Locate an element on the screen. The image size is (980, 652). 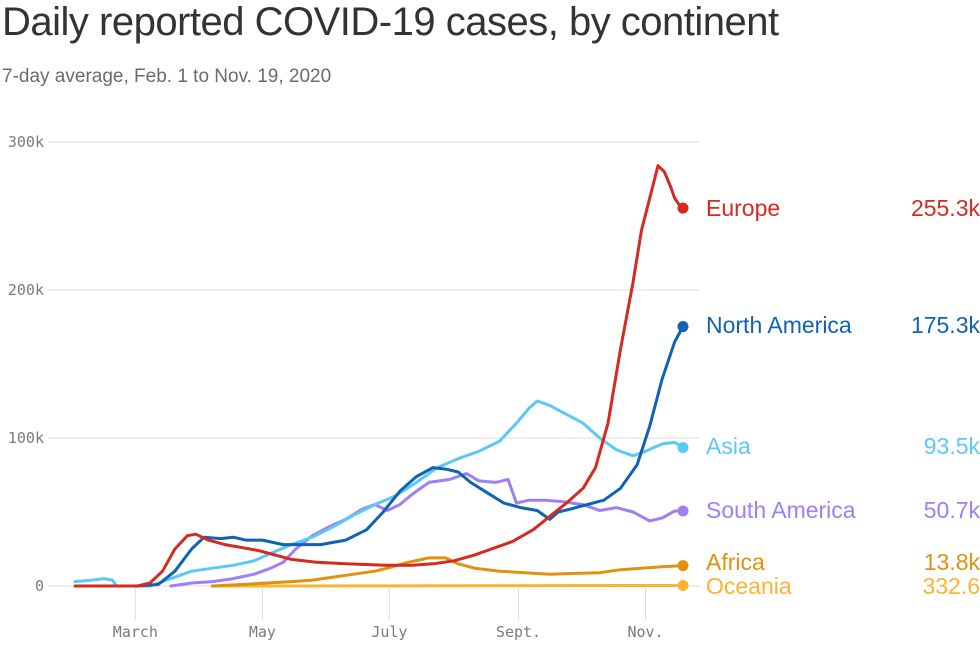
end-dot-africa is located at coordinates (683, 566).